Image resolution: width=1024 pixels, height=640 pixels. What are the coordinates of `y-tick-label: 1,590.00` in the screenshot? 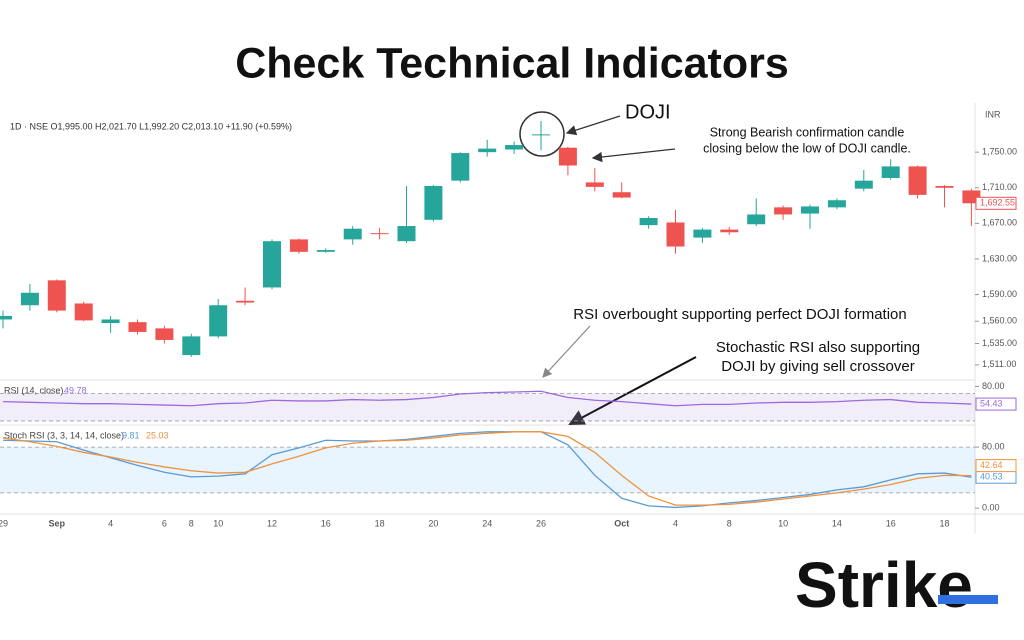 It's located at (999, 294).